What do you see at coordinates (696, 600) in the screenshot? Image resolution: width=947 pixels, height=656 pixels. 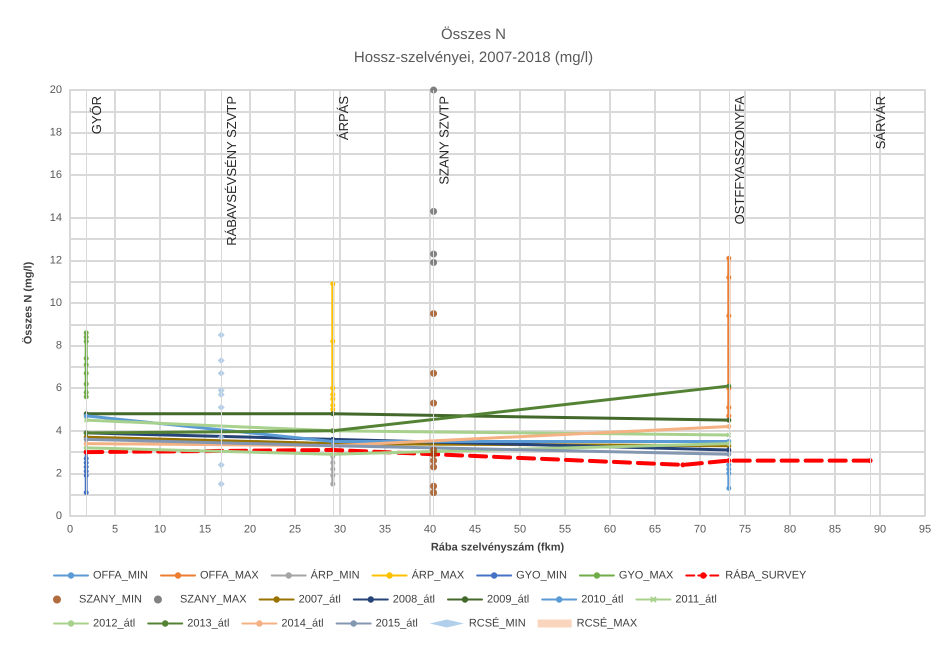 I see `legend-label: 2011_átl` at bounding box center [696, 600].